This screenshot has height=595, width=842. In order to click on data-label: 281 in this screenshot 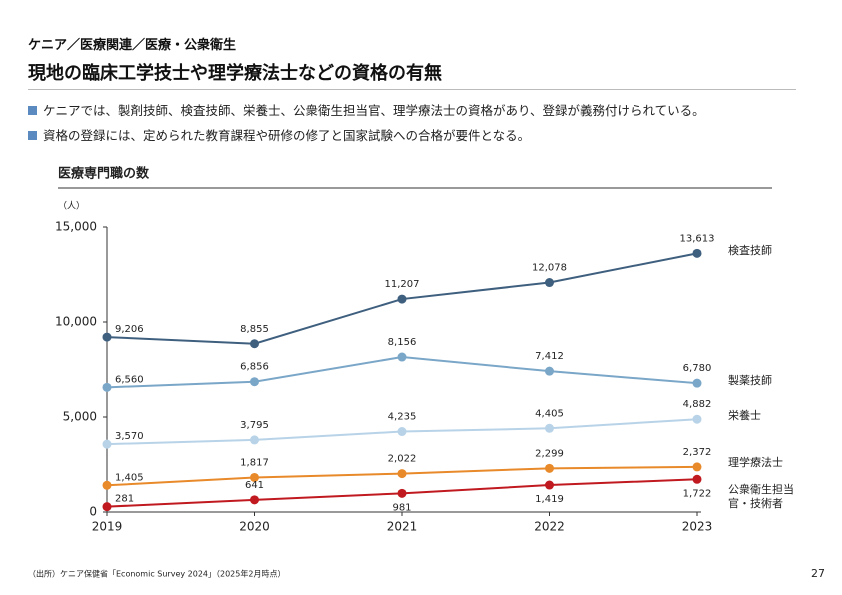, I will do `click(124, 499)`.